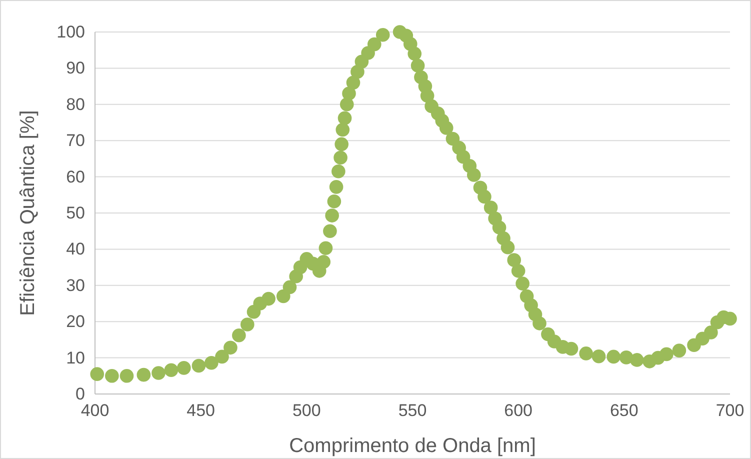  Describe the element at coordinates (75, 212) in the screenshot. I see `y-tick-label: 50` at that location.